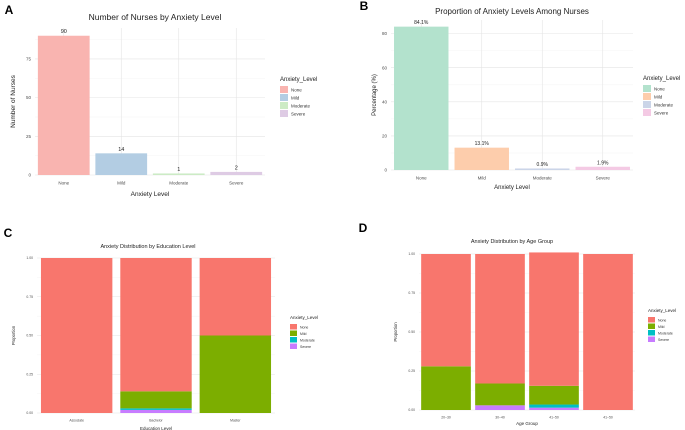  What do you see at coordinates (554, 417) in the screenshot?
I see `x-tick-label: 41~50` at bounding box center [554, 417].